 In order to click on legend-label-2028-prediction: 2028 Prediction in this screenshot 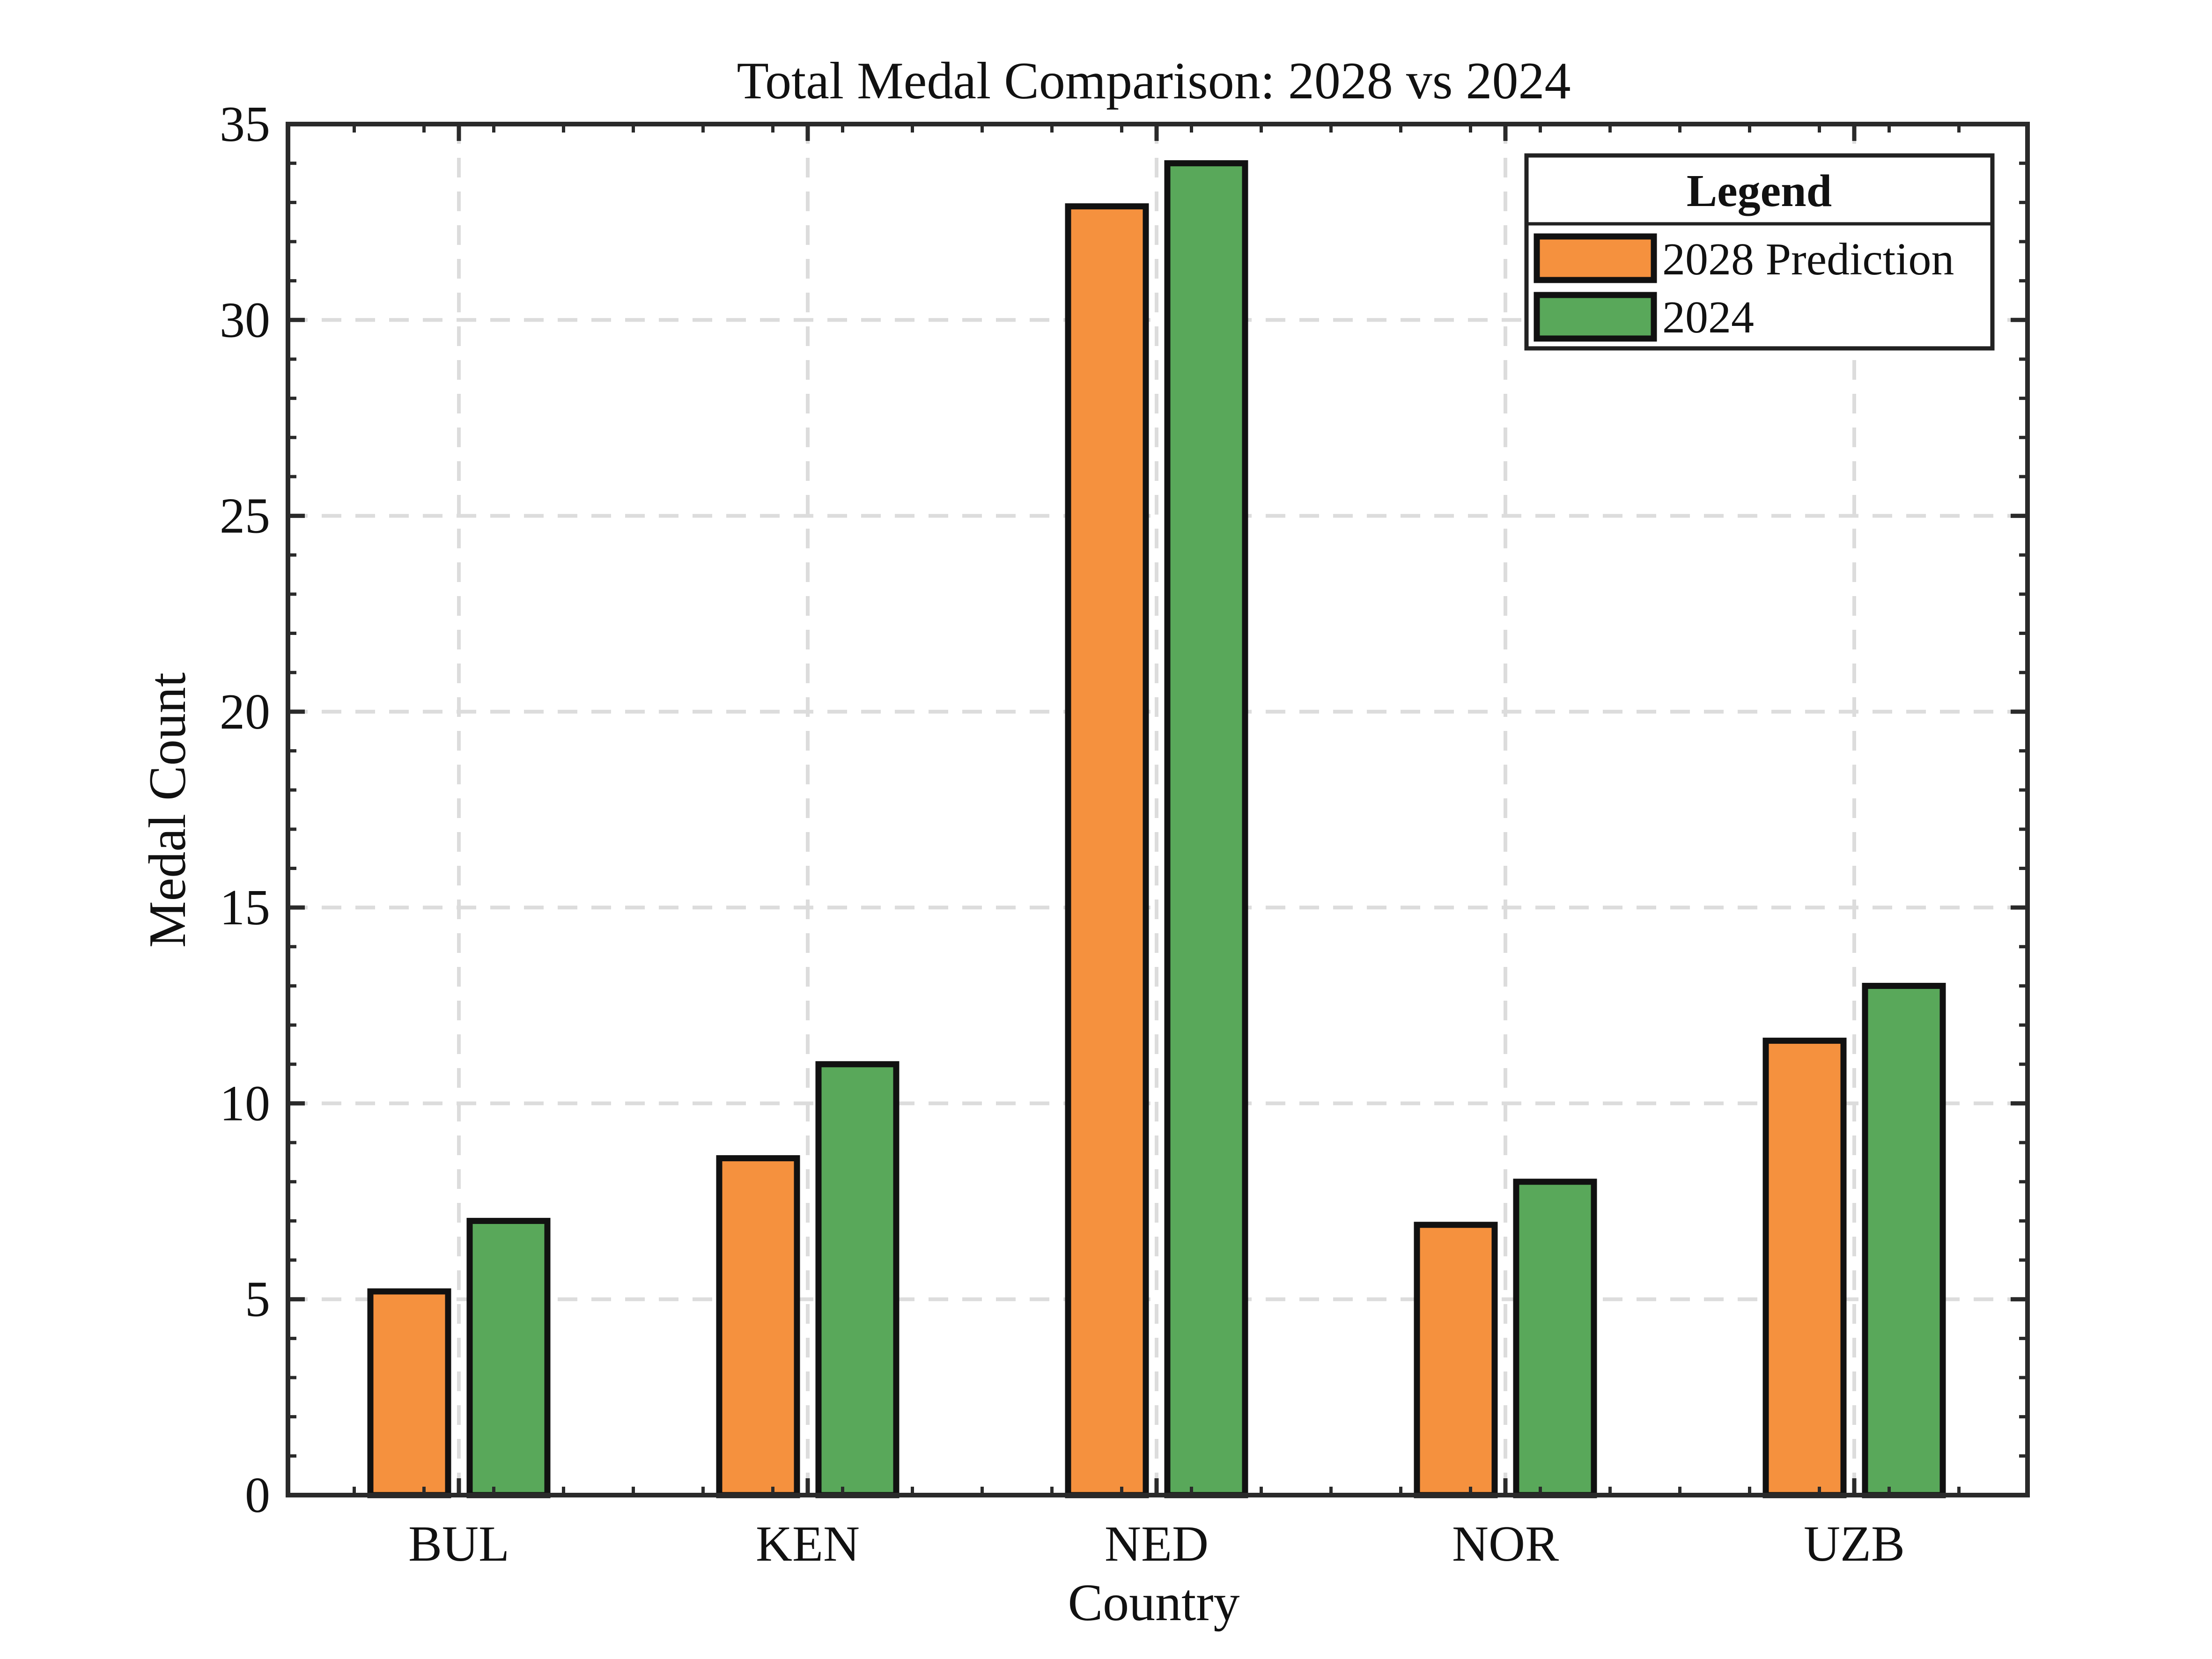, I will do `click(1808, 260)`.